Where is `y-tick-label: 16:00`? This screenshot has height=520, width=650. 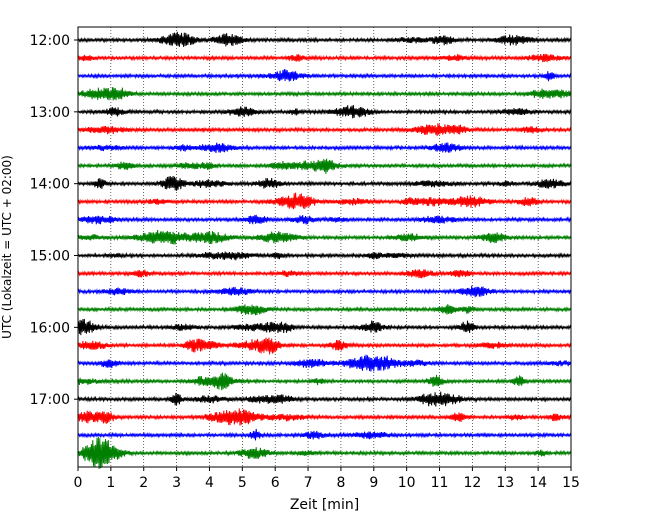 y-tick-label: 16:00 is located at coordinates (50, 328).